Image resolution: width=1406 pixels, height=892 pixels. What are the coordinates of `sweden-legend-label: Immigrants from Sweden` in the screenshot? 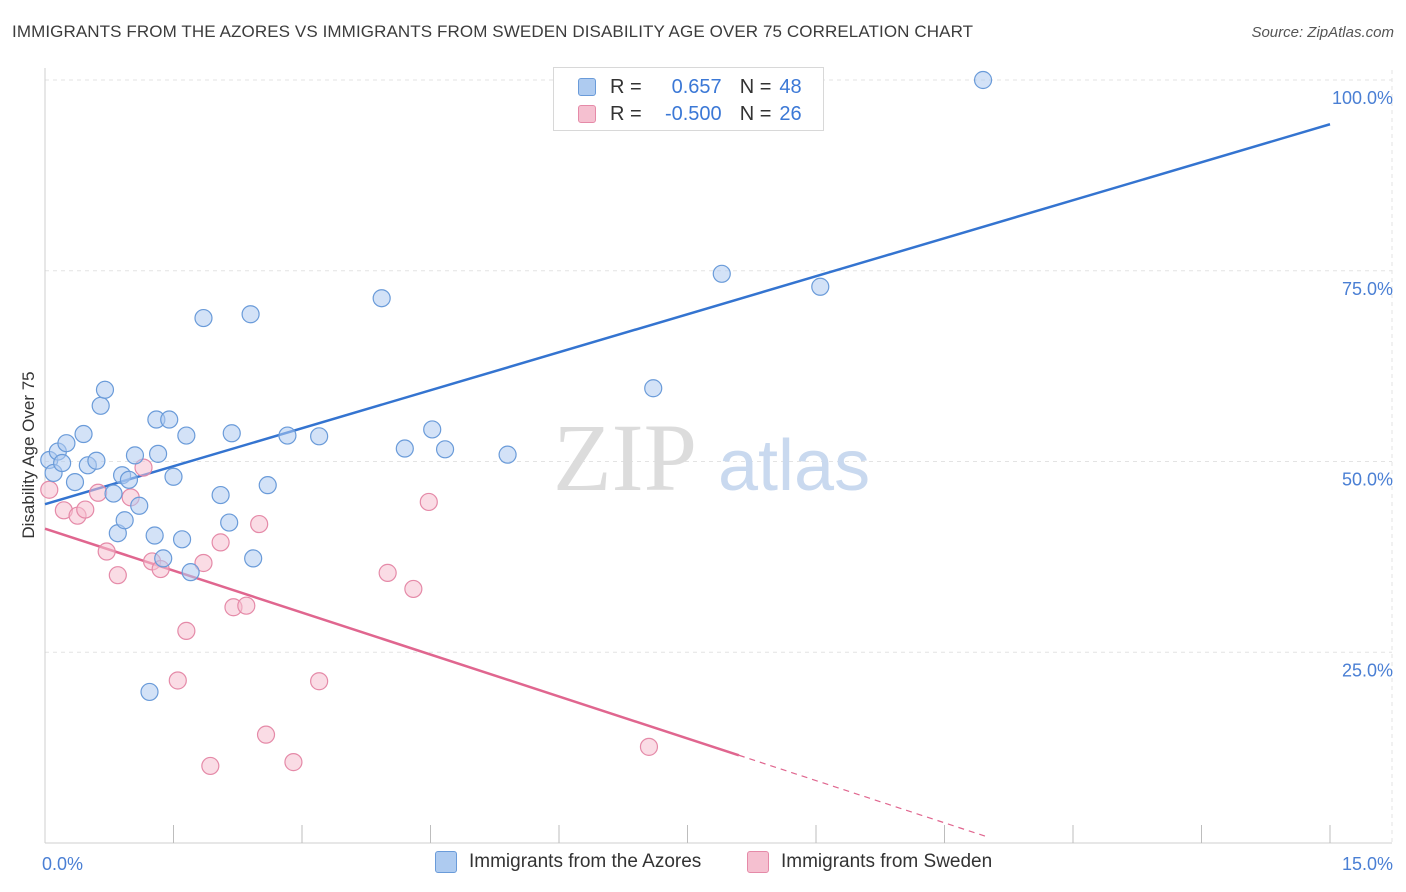 It's located at (887, 861).